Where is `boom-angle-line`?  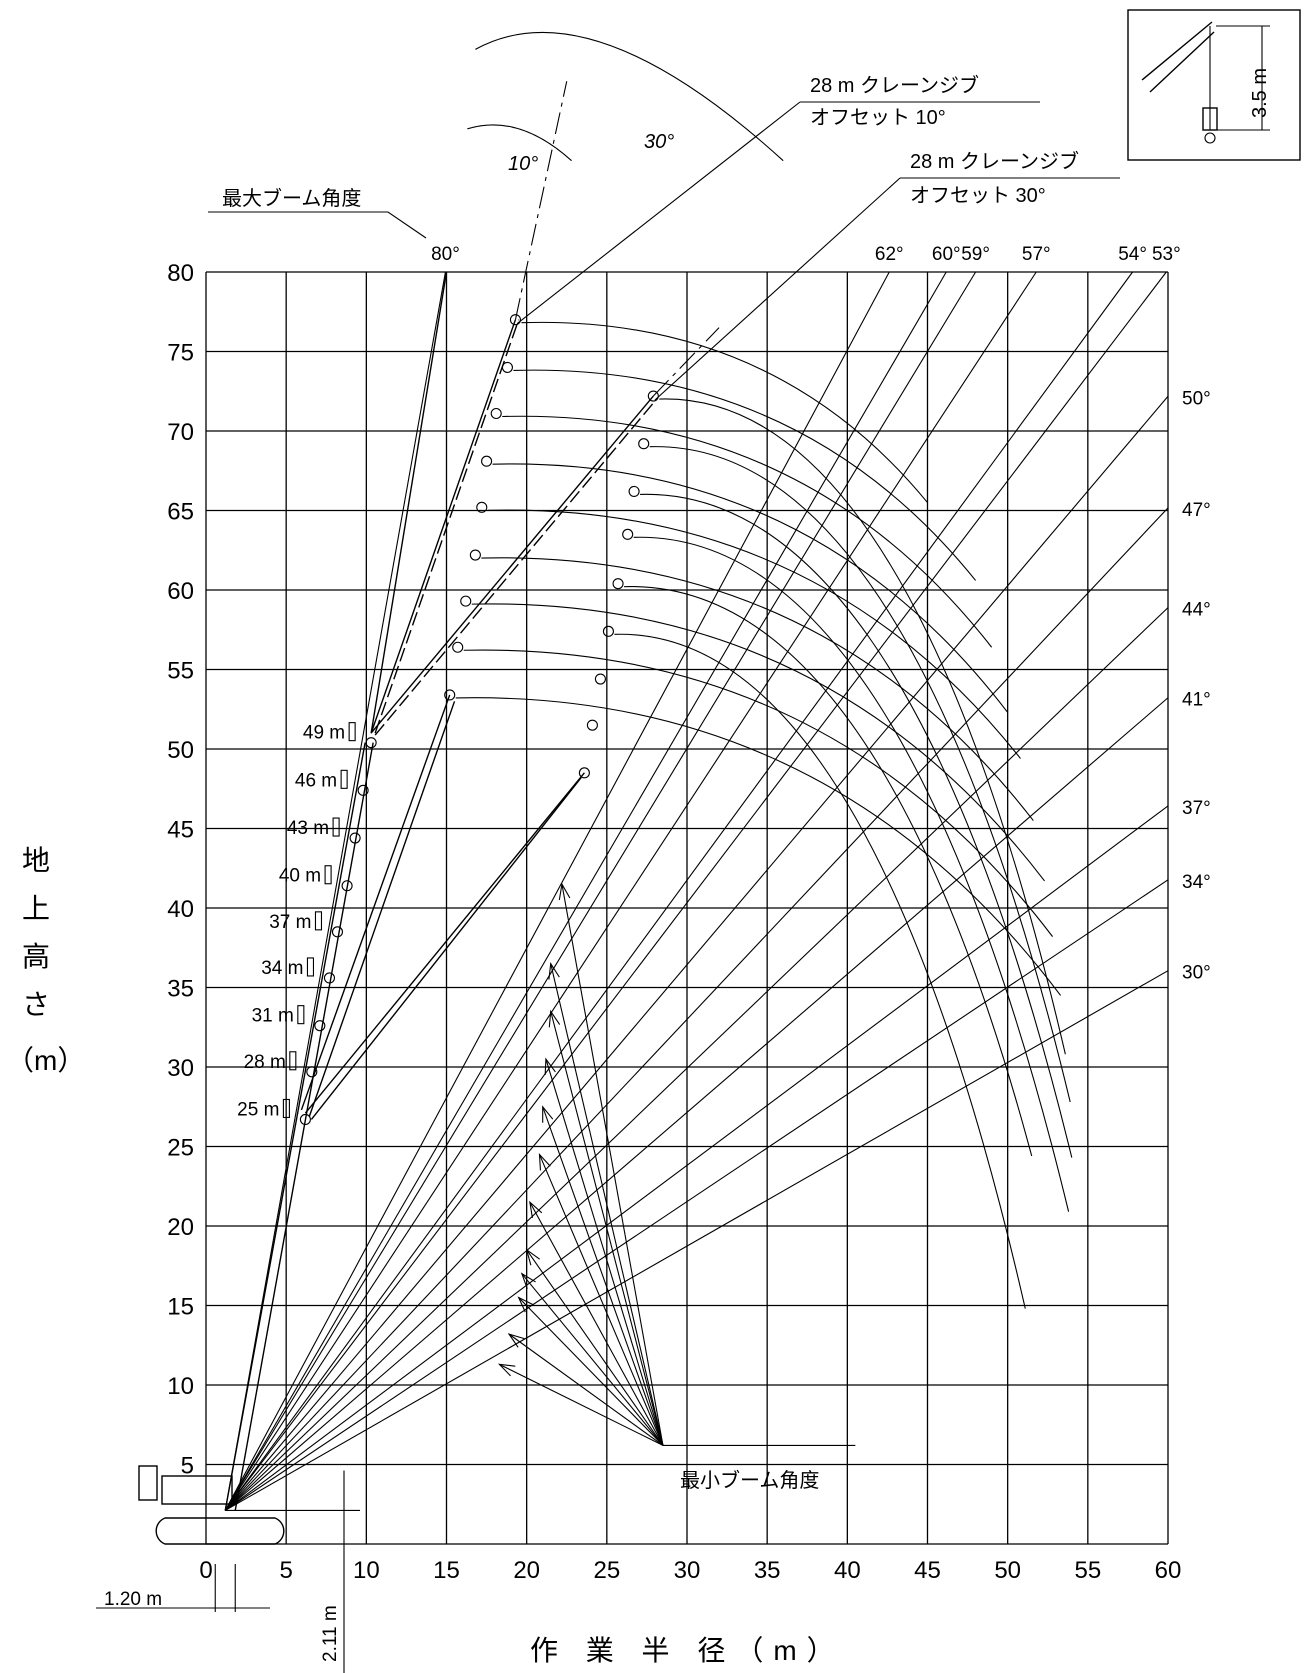
boom-angle-line is located at coordinates (335, 891).